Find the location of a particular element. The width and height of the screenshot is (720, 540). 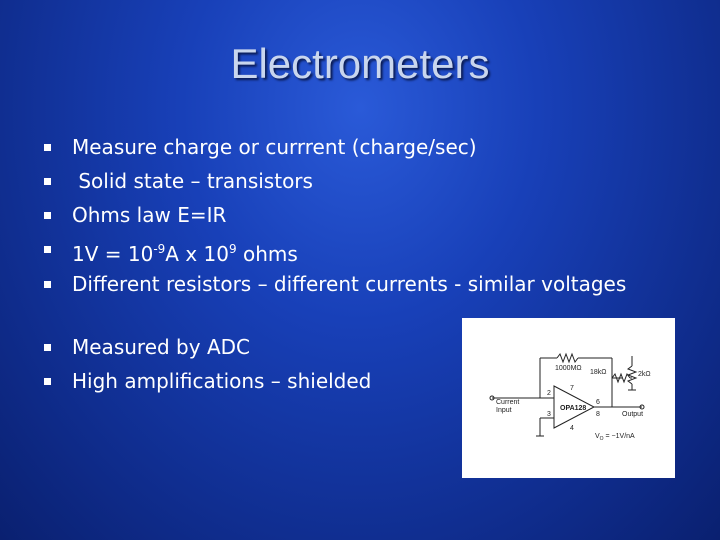

label: OPA128 is located at coordinates (573, 408).